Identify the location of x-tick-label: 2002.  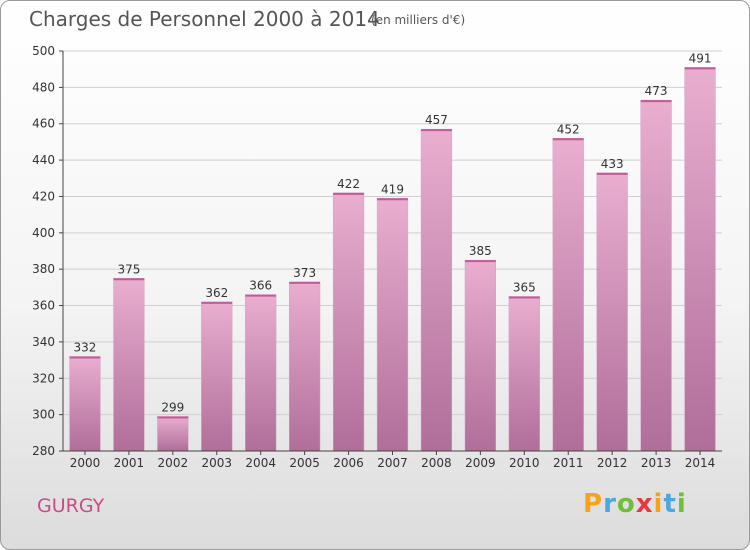
(173, 463).